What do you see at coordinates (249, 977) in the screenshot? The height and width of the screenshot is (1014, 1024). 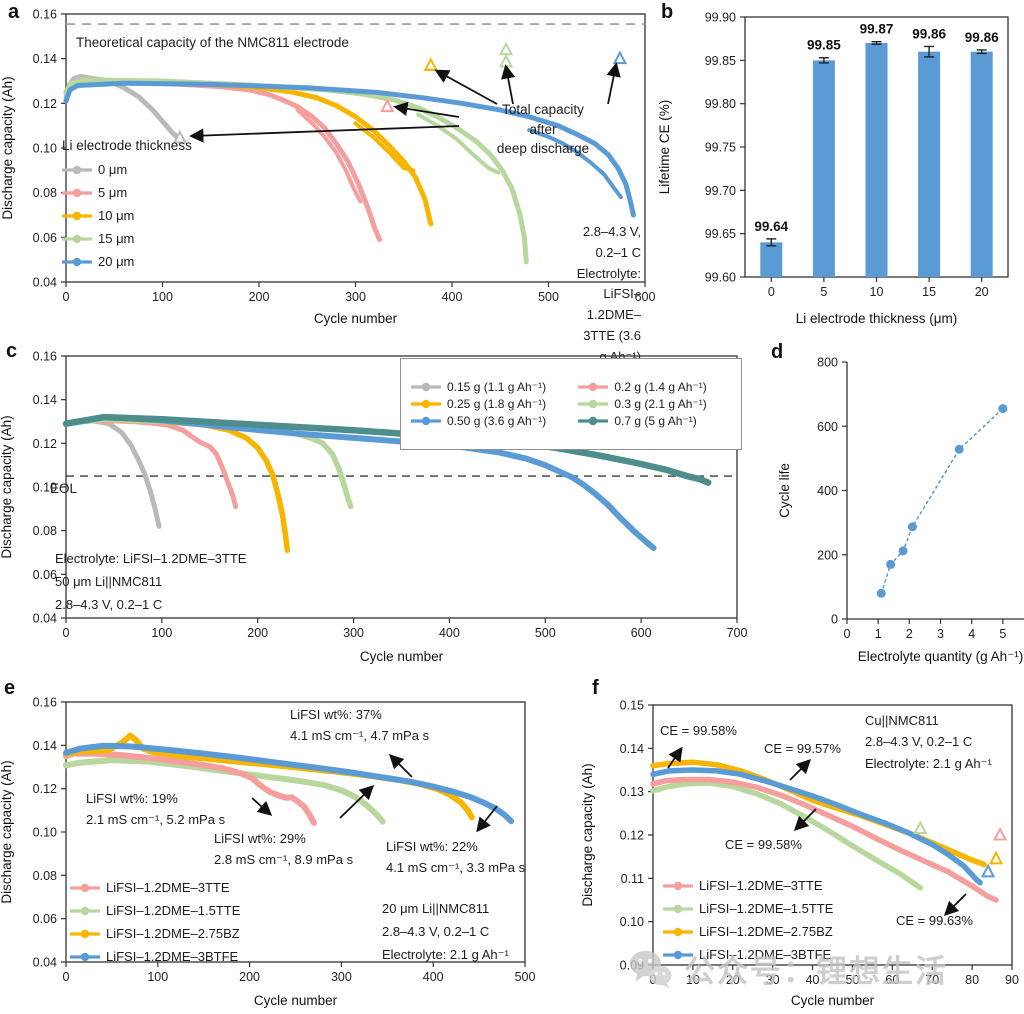 I see `x-tick-label: 200` at bounding box center [249, 977].